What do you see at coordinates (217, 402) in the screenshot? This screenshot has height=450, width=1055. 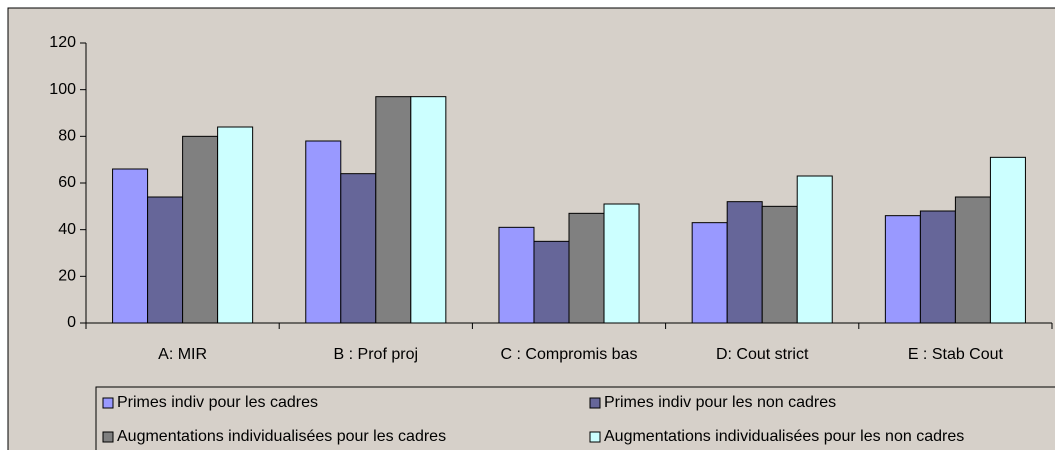 I see `legend-label: Primes indiv pour les cadres` at bounding box center [217, 402].